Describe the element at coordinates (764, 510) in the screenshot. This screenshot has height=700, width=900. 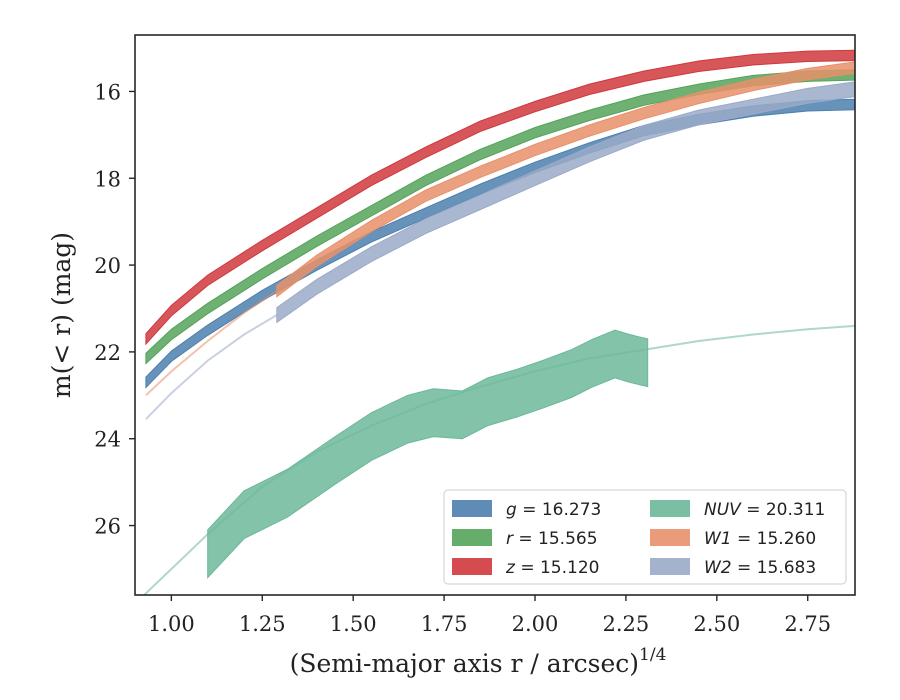
I see `legend-label-3: NUV = 20.311` at that location.